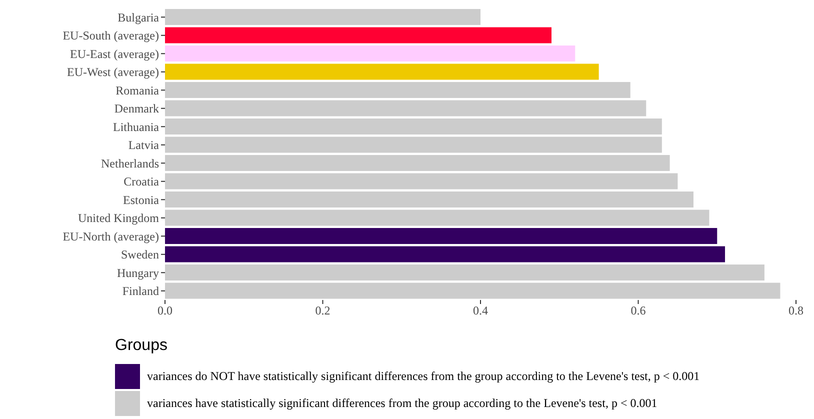  I want to click on x-tick-label: 0.0, so click(165, 311).